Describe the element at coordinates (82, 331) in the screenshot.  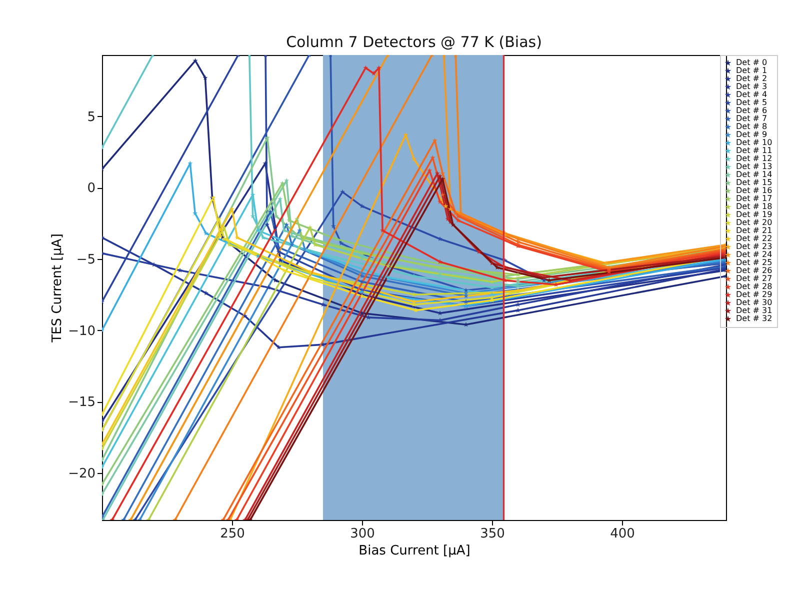
I see `y-tick-label: −10` at that location.